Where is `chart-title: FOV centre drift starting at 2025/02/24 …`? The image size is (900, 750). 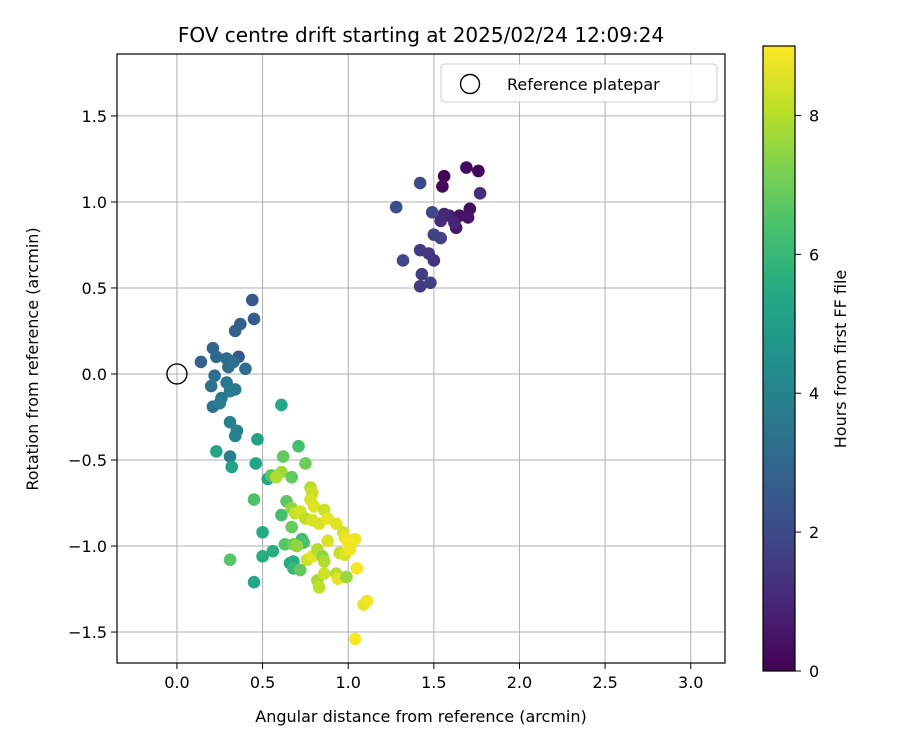 chart-title: FOV centre drift starting at 2025/02/24 … is located at coordinates (421, 35).